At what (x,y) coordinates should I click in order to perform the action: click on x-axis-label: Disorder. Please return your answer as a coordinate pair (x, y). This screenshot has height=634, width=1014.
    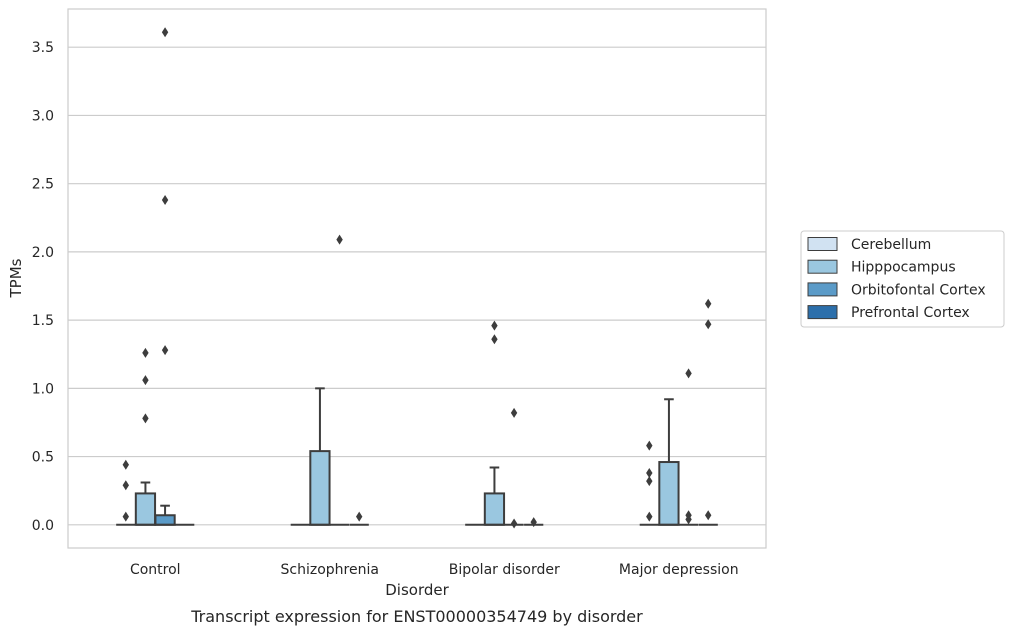
    Looking at the image, I should click on (417, 590).